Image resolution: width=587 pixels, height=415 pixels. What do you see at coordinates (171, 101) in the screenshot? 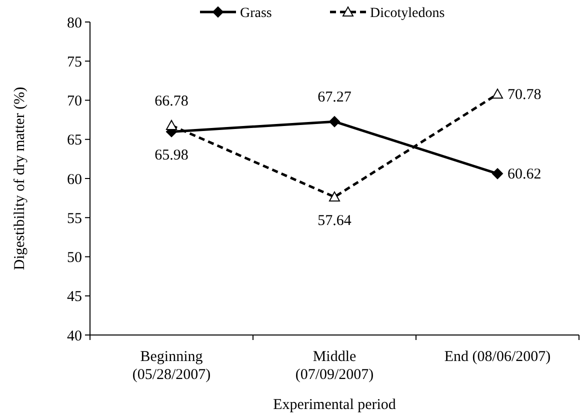
I see `data-label: 66.78` at bounding box center [171, 101].